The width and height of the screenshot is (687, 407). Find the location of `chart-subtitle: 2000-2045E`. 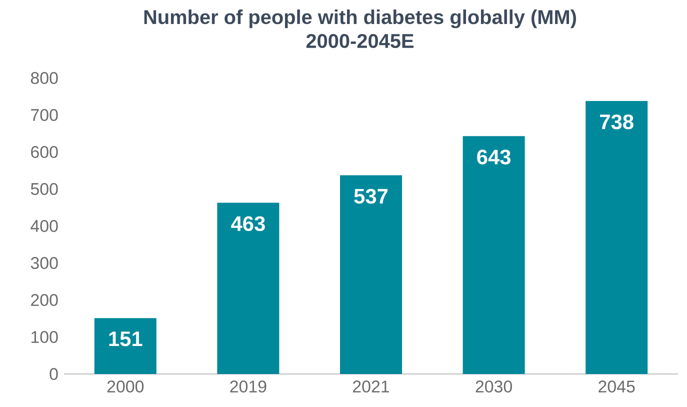

chart-subtitle: 2000-2045E is located at coordinates (360, 41).